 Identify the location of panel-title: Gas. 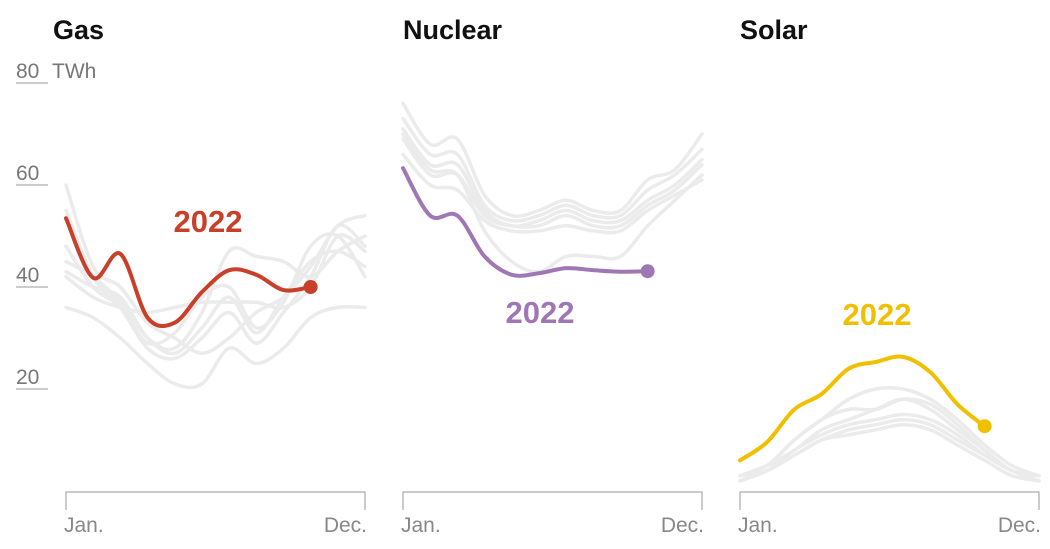
(78, 30).